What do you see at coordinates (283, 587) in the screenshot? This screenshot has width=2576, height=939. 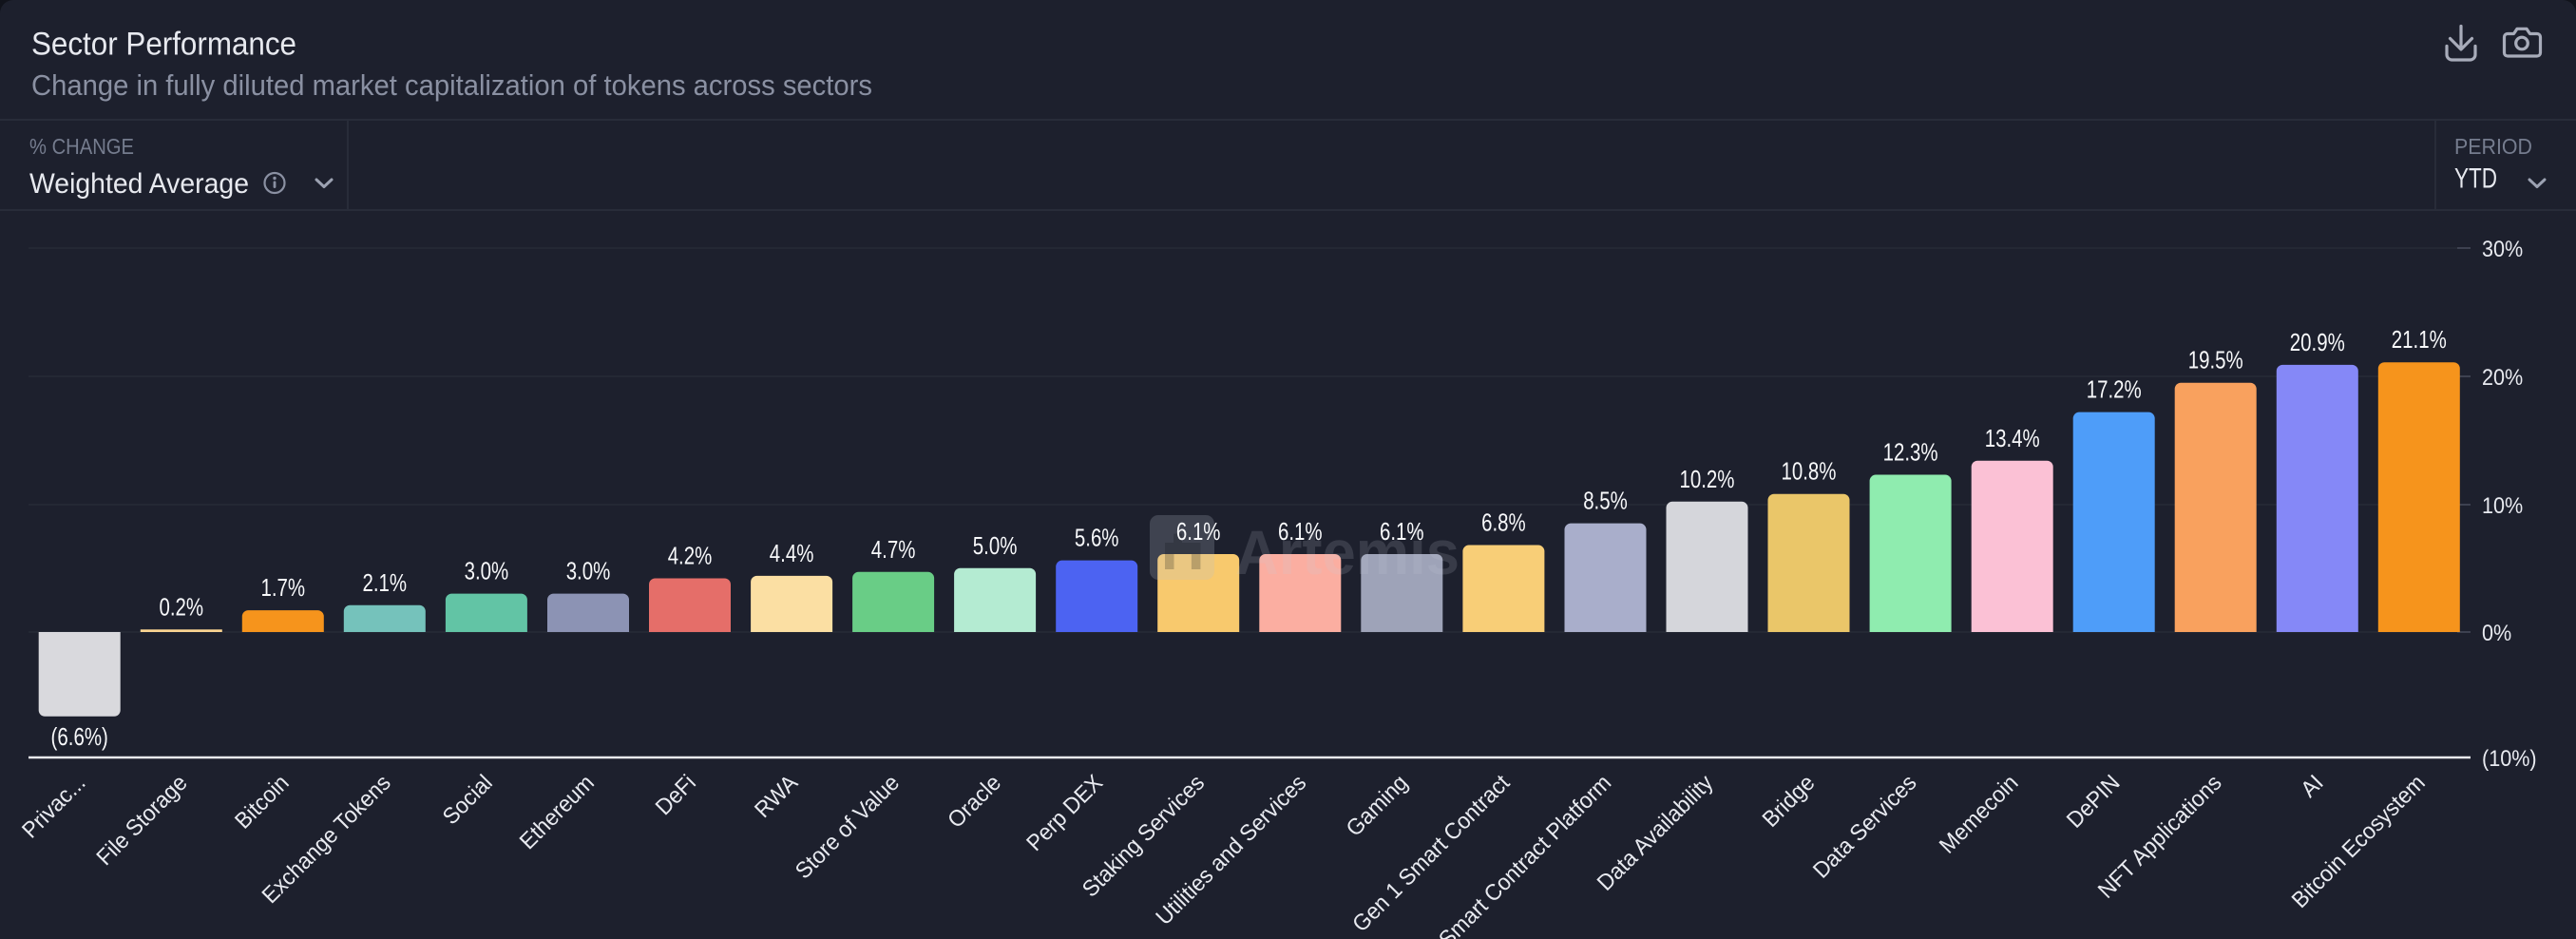 I see `svg-text: 1.7%` at bounding box center [283, 587].